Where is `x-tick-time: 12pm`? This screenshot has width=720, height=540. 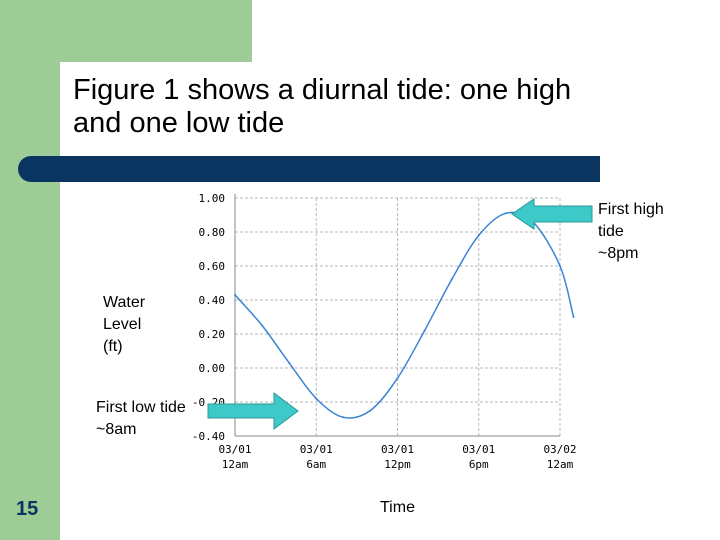
x-tick-time: 12pm is located at coordinates (397, 464).